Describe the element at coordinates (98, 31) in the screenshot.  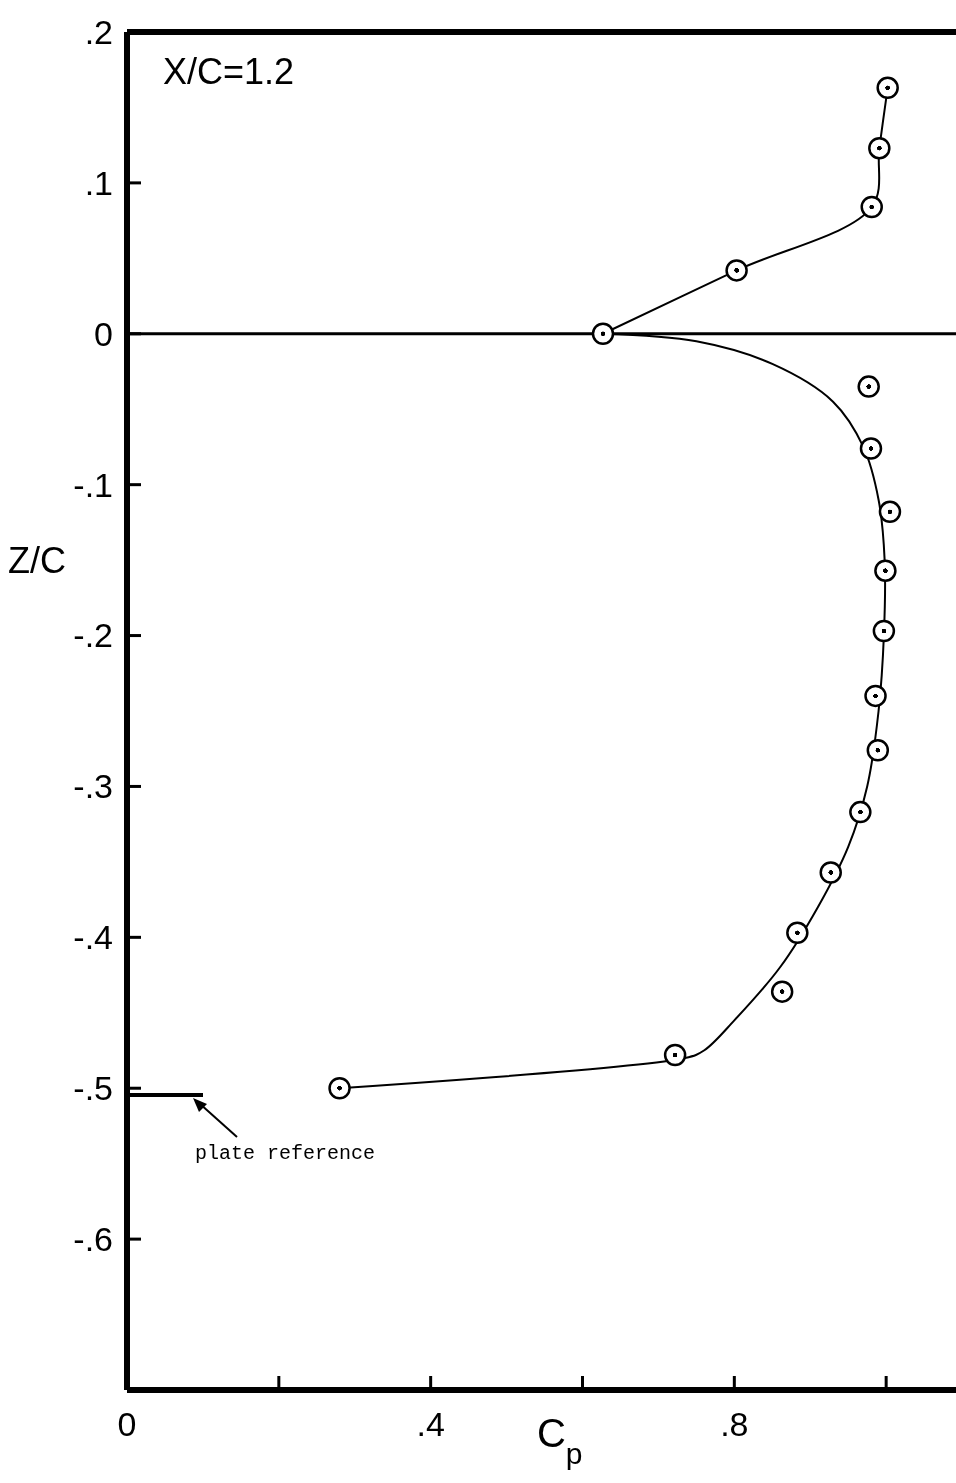
I see `y-tick-label: .2` at that location.